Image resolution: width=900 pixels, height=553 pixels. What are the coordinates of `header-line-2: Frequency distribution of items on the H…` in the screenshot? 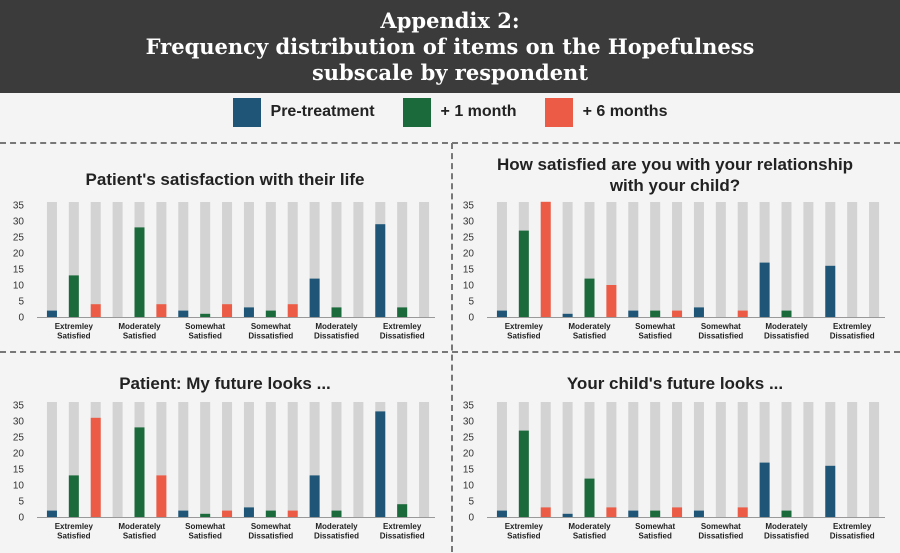 It's located at (450, 46).